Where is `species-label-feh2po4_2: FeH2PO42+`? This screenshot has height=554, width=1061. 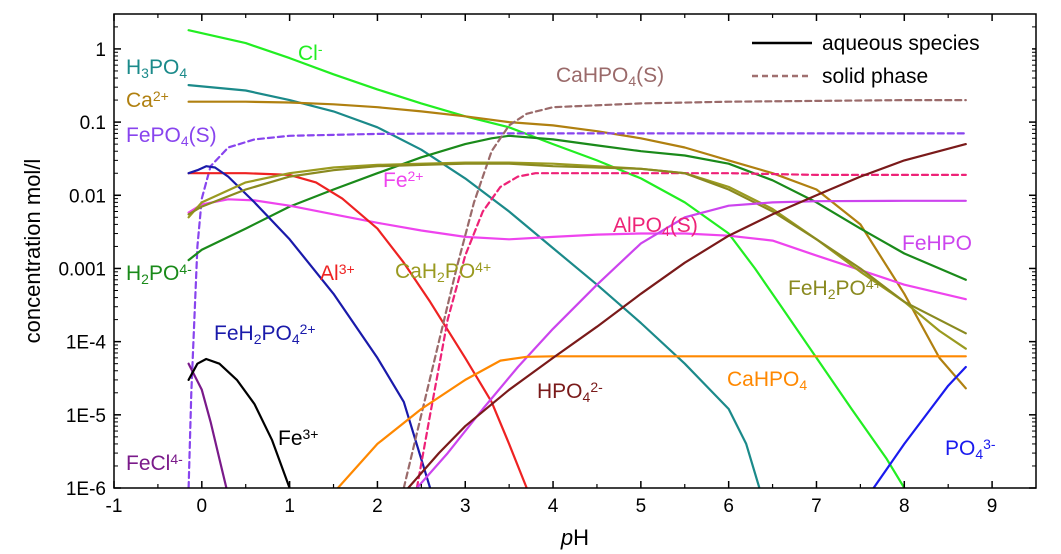 species-label-feh2po4_2: FeH2PO42+ is located at coordinates (265, 334).